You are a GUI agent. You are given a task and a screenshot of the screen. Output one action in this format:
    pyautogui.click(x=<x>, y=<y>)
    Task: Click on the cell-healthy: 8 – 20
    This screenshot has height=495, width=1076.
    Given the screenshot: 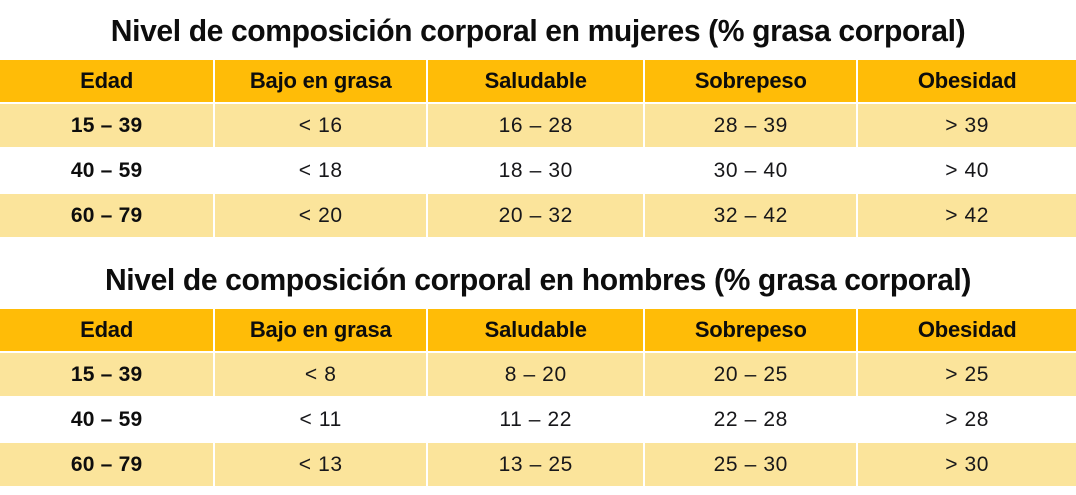 What is the action you would take?
    pyautogui.click(x=537, y=375)
    